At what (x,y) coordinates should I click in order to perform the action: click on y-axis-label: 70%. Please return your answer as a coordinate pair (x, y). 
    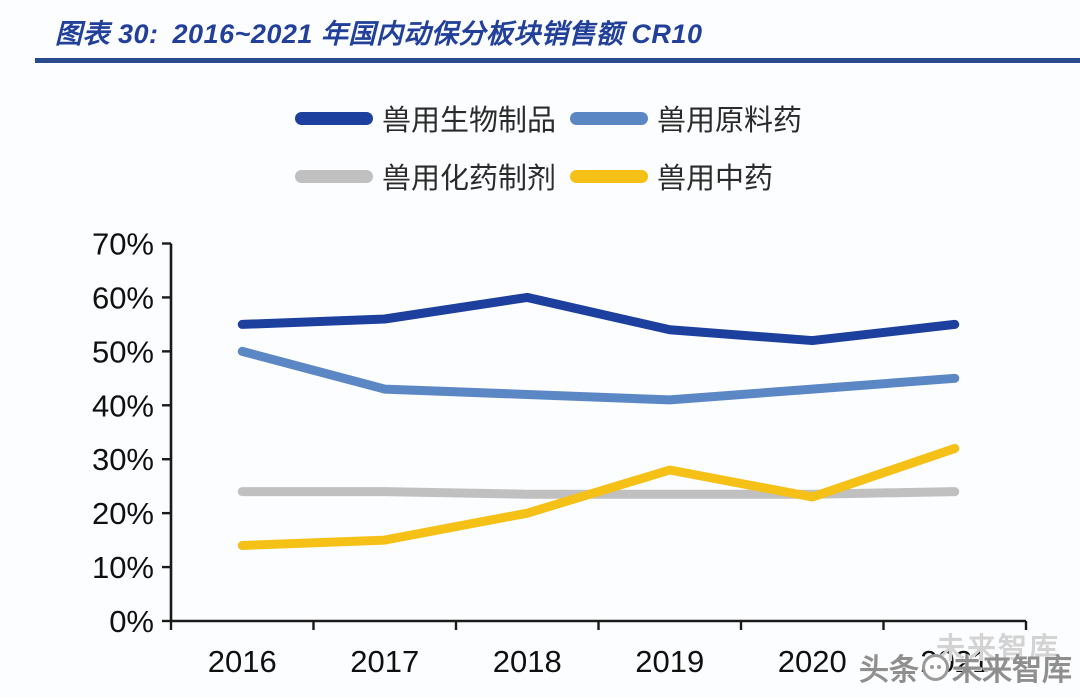
    Looking at the image, I should click on (123, 244).